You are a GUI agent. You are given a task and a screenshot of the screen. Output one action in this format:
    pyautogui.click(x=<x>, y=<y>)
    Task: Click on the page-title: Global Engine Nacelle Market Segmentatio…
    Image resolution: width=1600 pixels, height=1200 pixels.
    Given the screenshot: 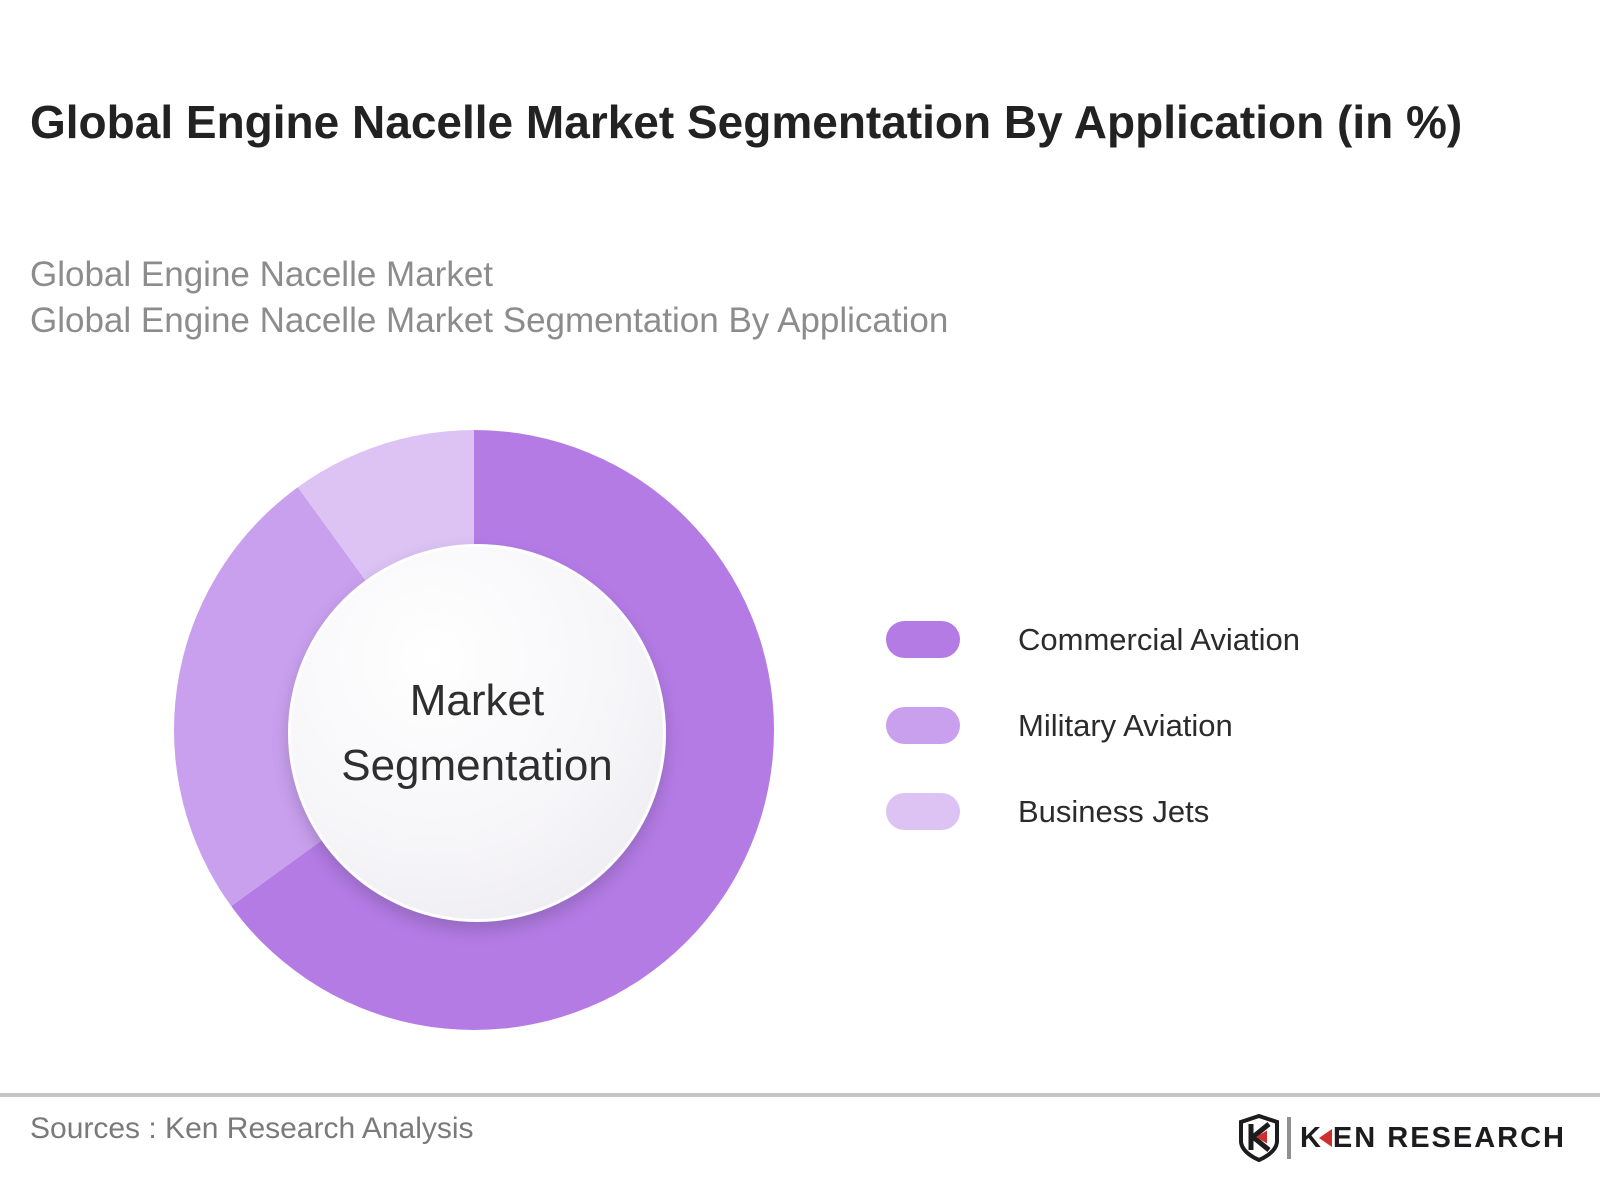 What is the action you would take?
    pyautogui.click(x=746, y=121)
    